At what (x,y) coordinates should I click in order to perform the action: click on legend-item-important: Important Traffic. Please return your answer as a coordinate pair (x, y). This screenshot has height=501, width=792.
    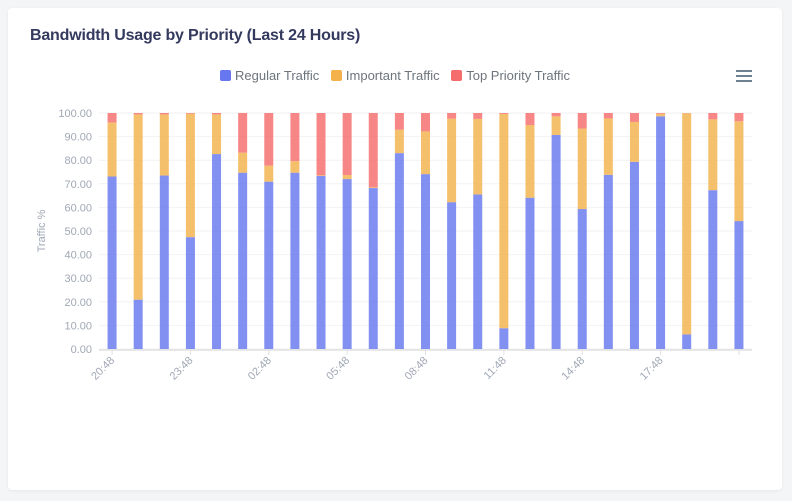
    Looking at the image, I should click on (385, 75).